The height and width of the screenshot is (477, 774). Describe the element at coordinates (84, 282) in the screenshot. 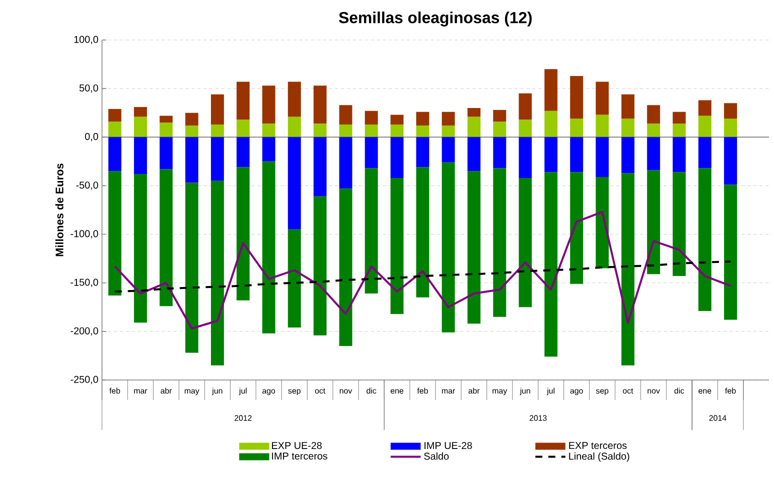

I see `y-tick-label: -150,0` at that location.